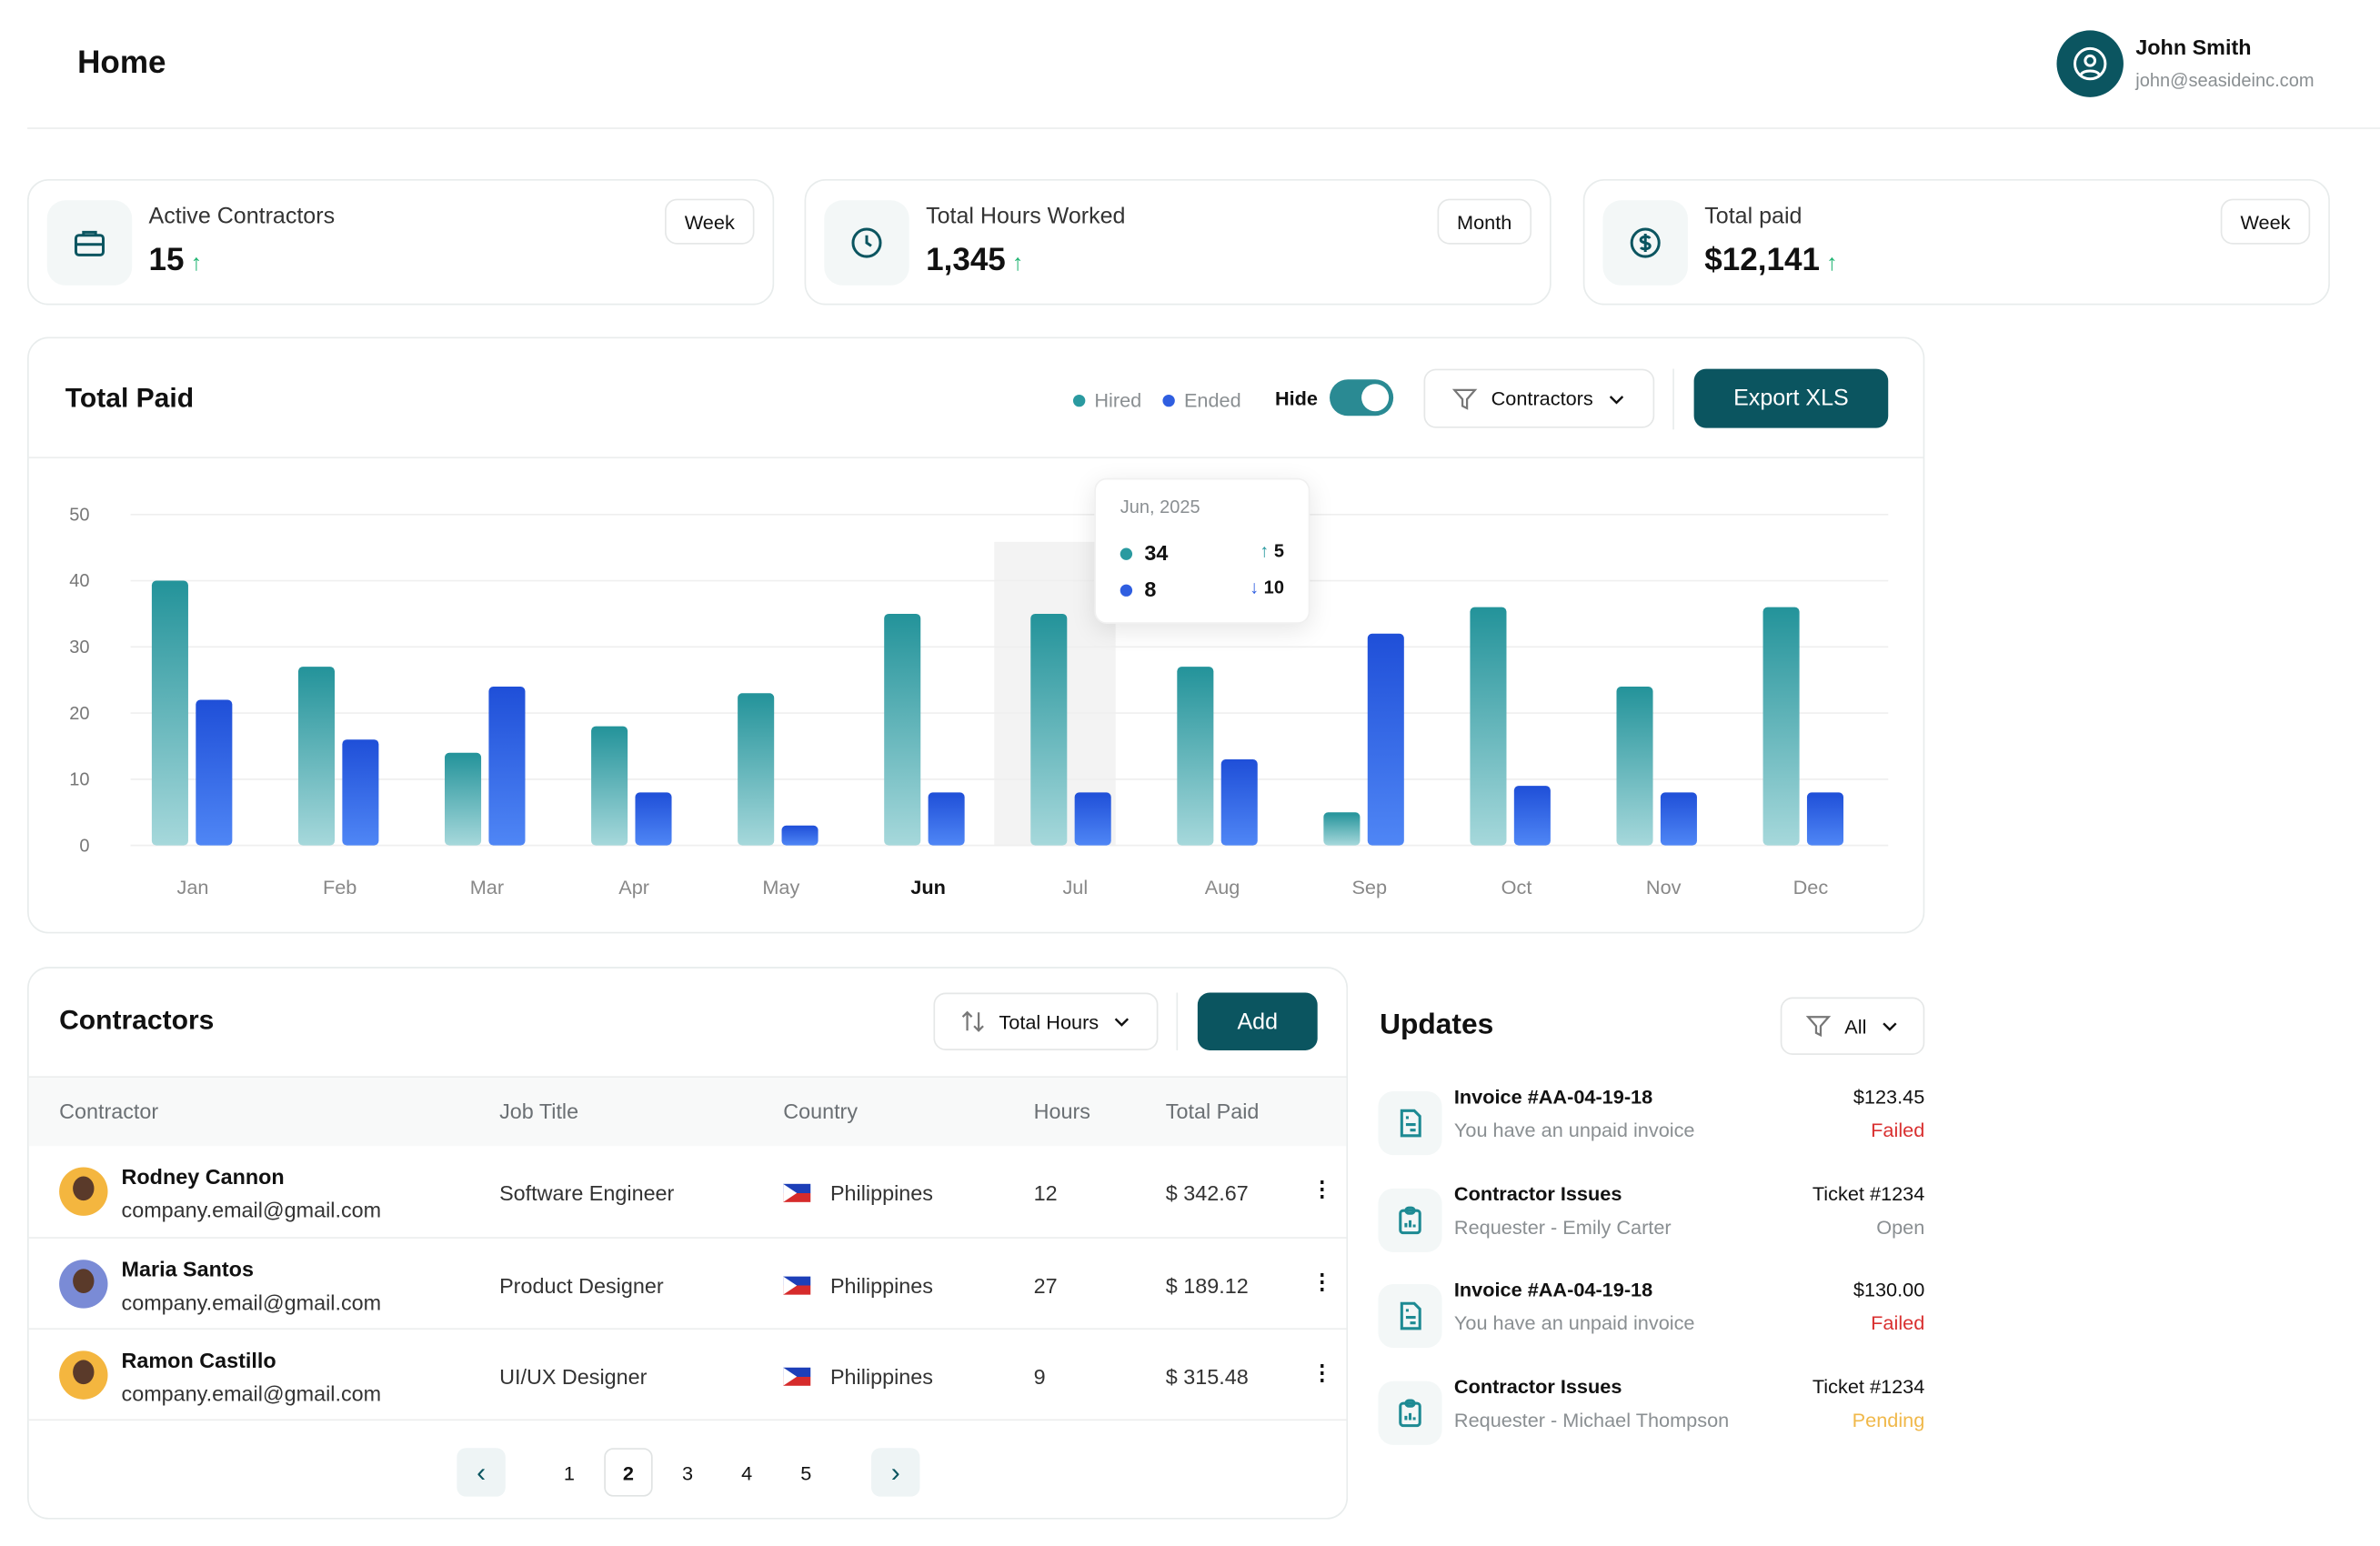  I want to click on x-tick-label: Sep, so click(1369, 887).